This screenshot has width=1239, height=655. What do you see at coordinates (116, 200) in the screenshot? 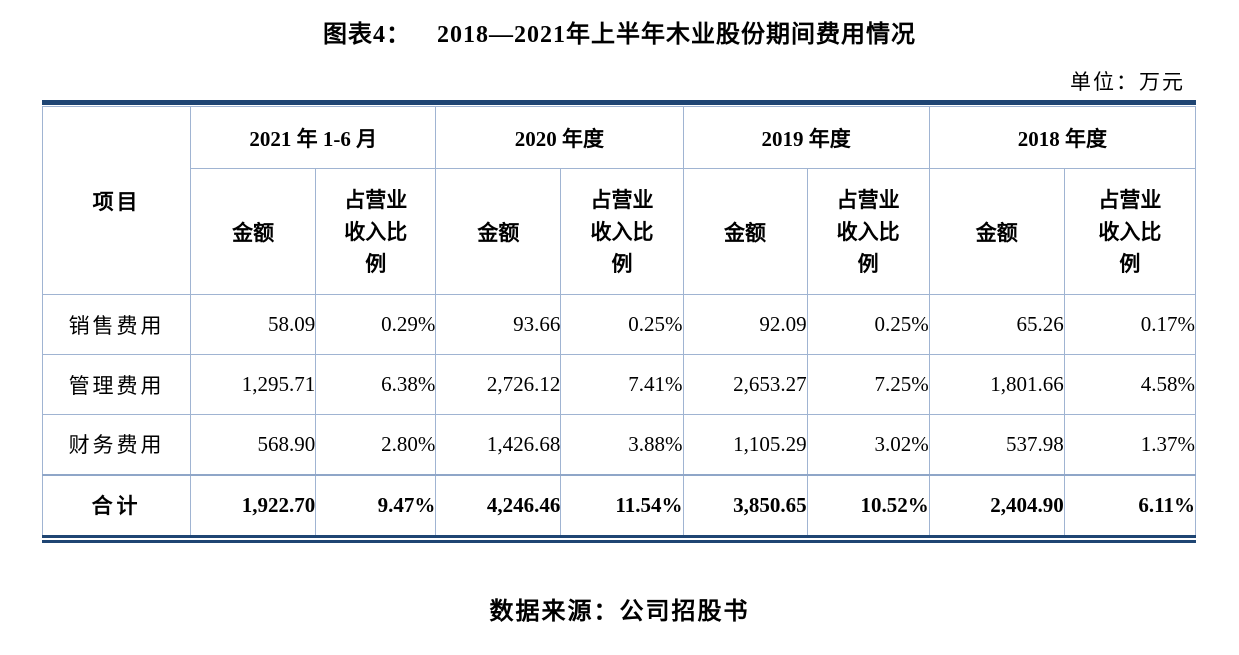
I see `header-item: 项目` at bounding box center [116, 200].